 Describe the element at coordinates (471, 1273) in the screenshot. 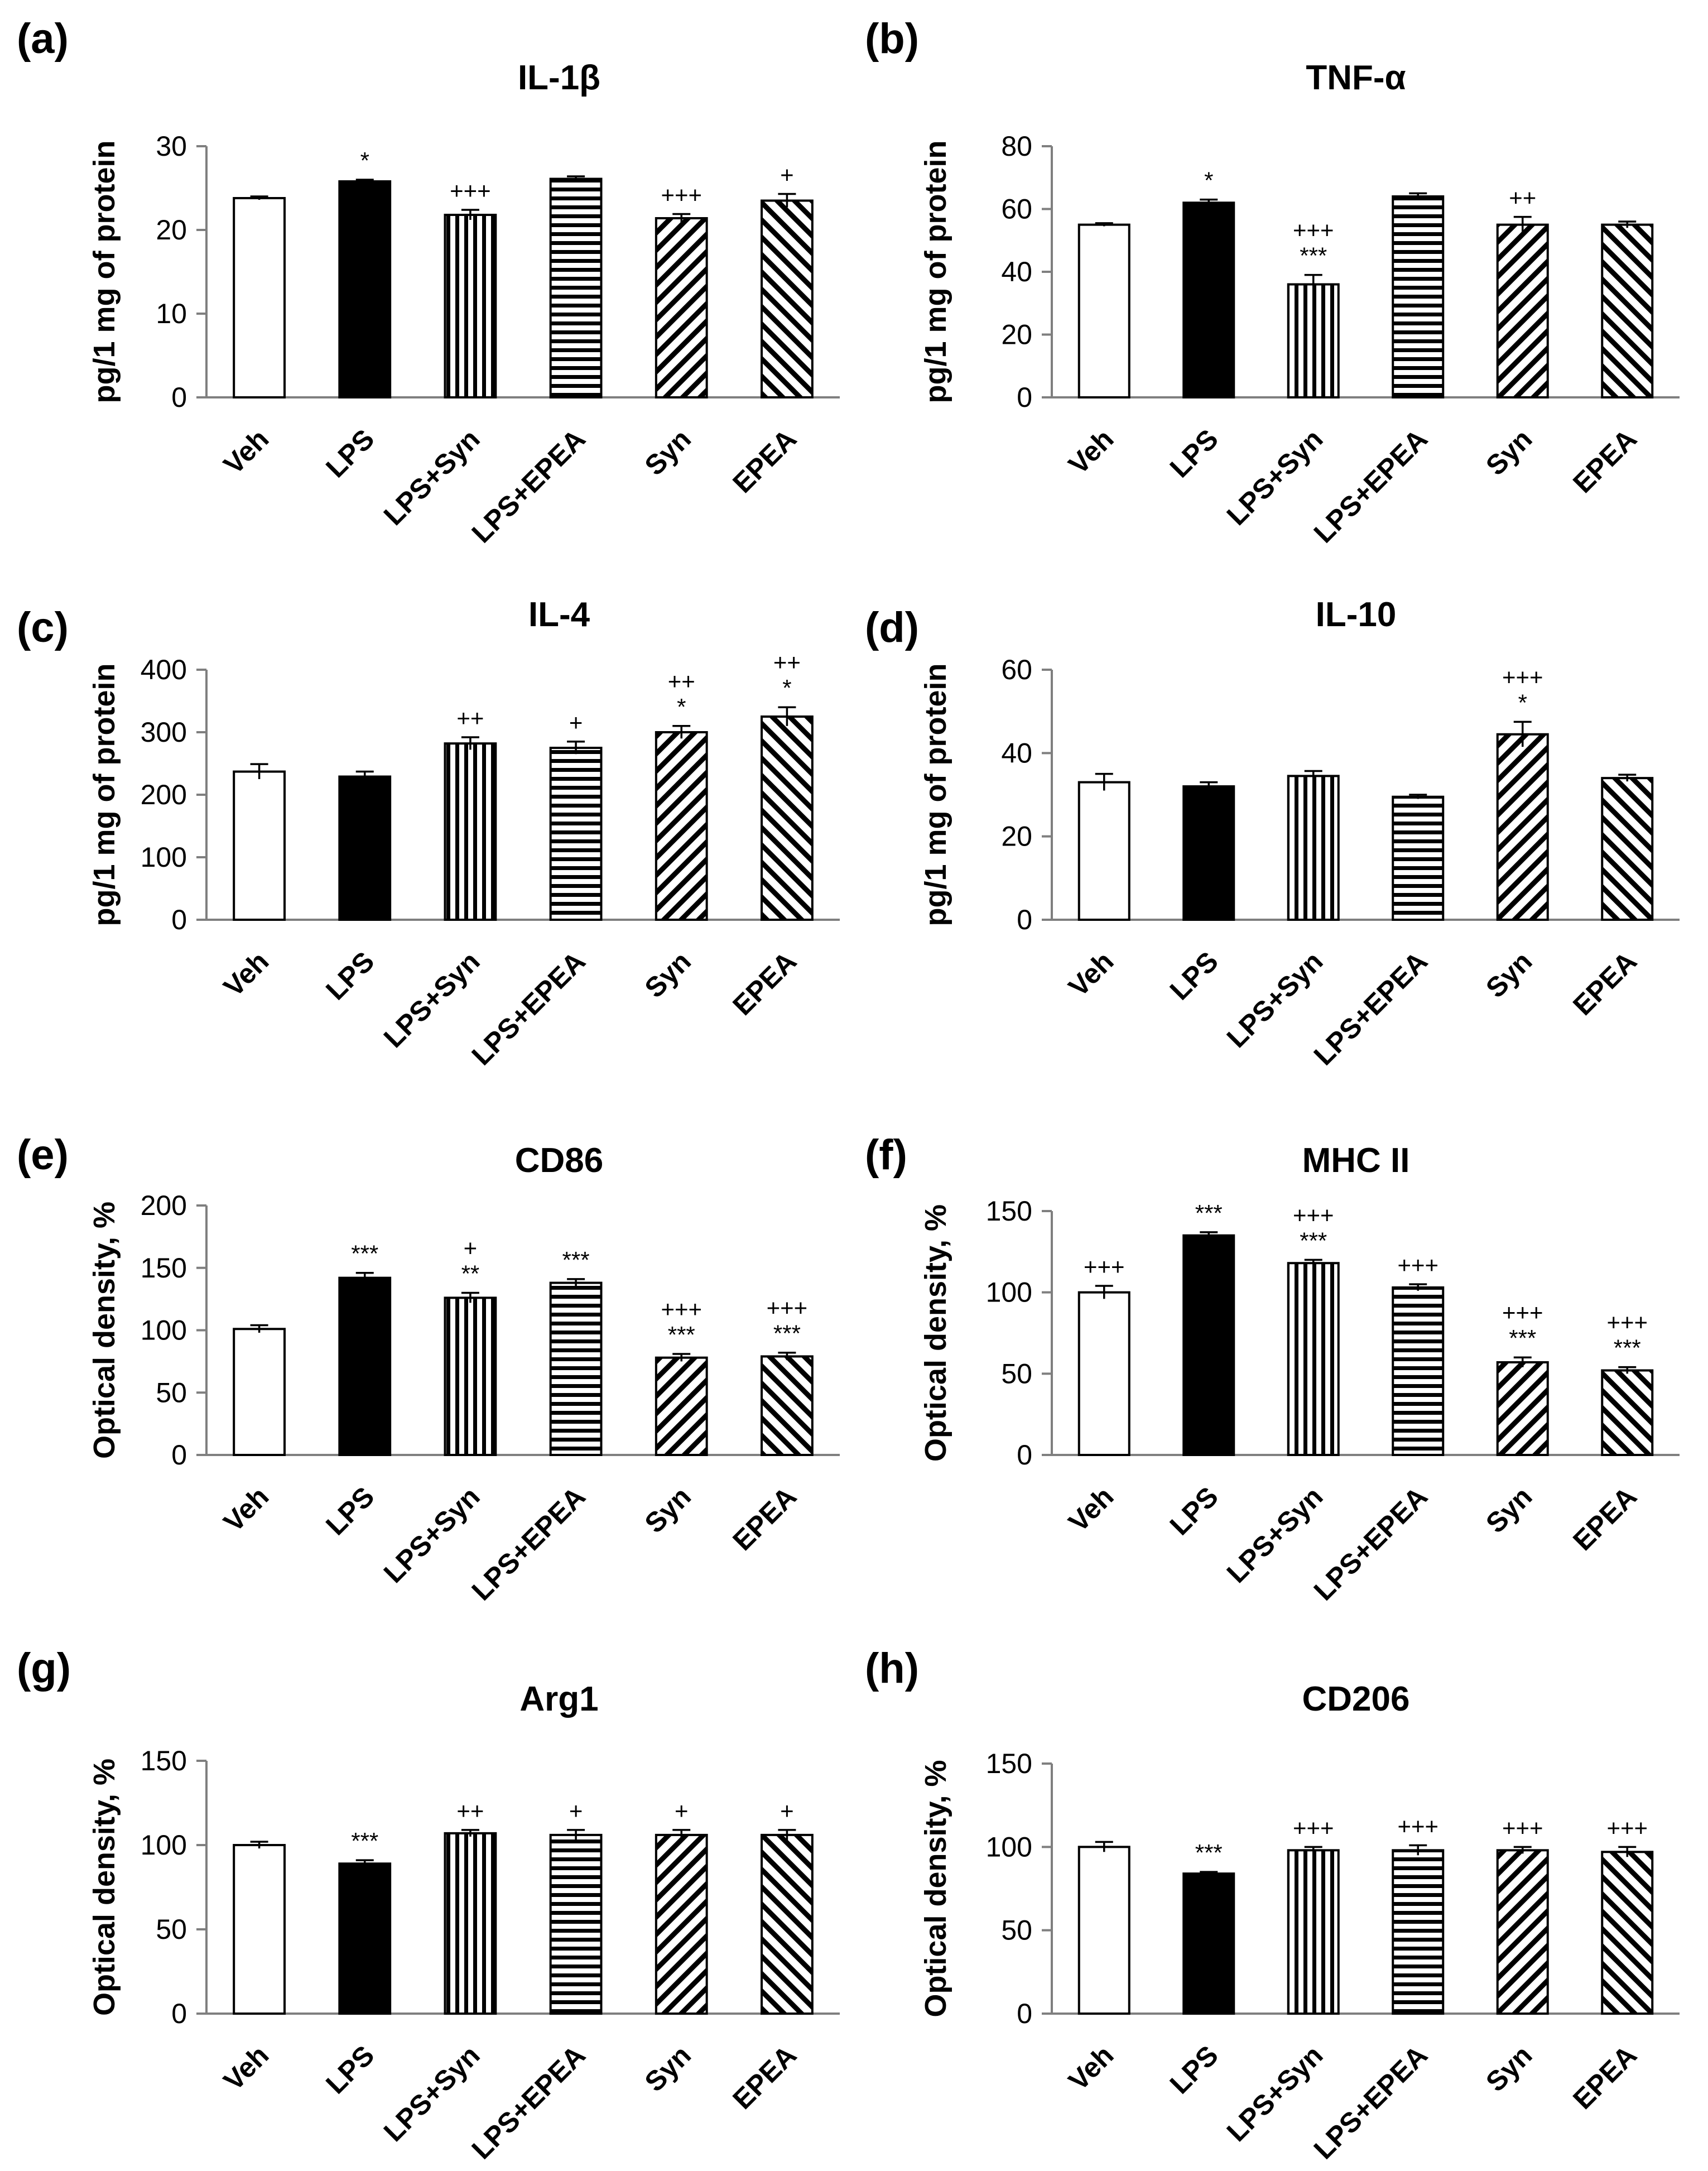

I see `significance-marker: **` at that location.